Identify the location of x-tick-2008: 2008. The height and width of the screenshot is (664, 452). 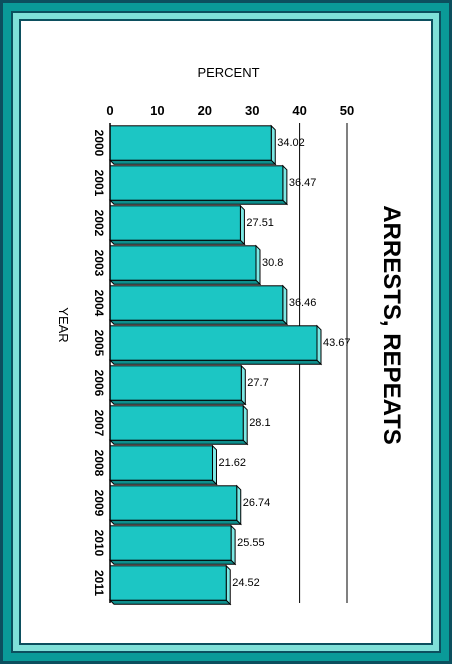
(99, 463).